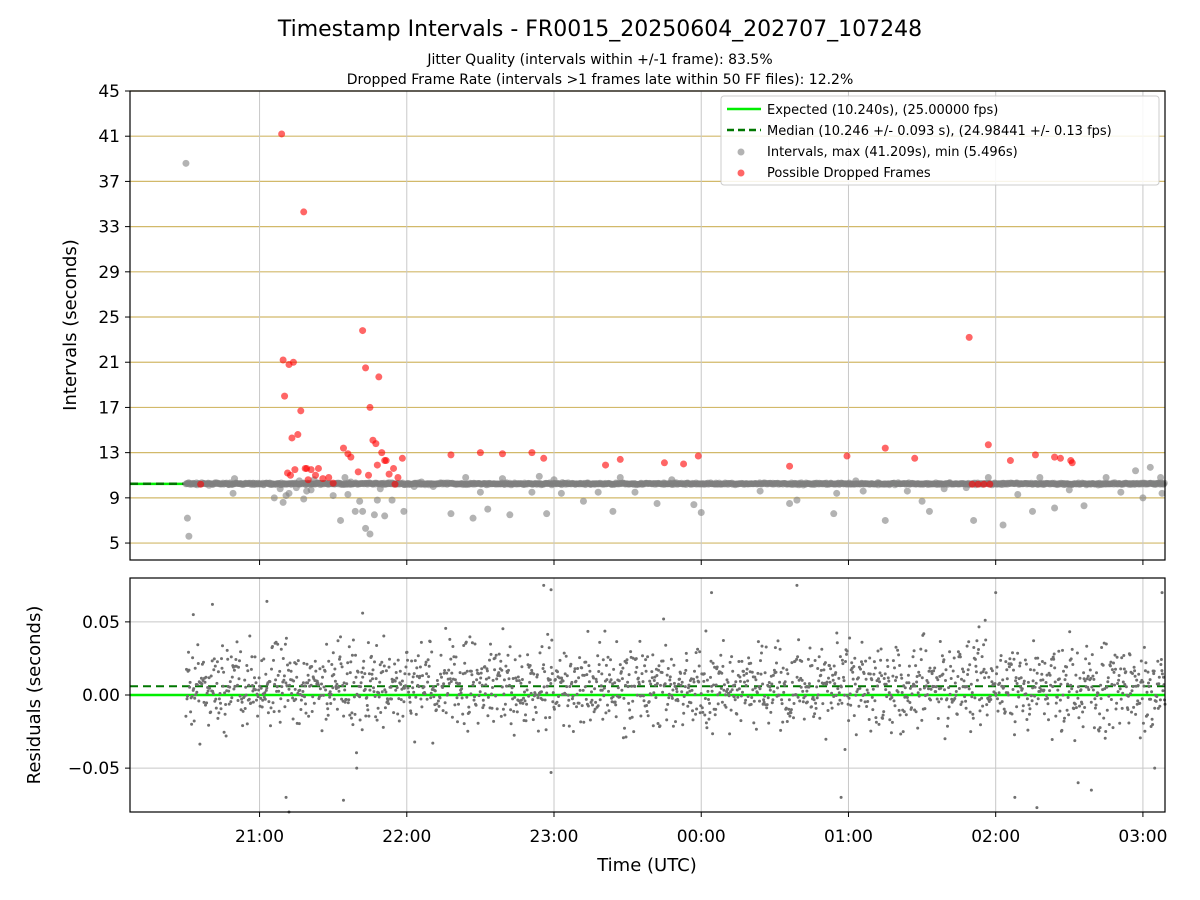 The image size is (1200, 900). What do you see at coordinates (109, 228) in the screenshot?
I see `intervals-ytick-label: 33` at bounding box center [109, 228].